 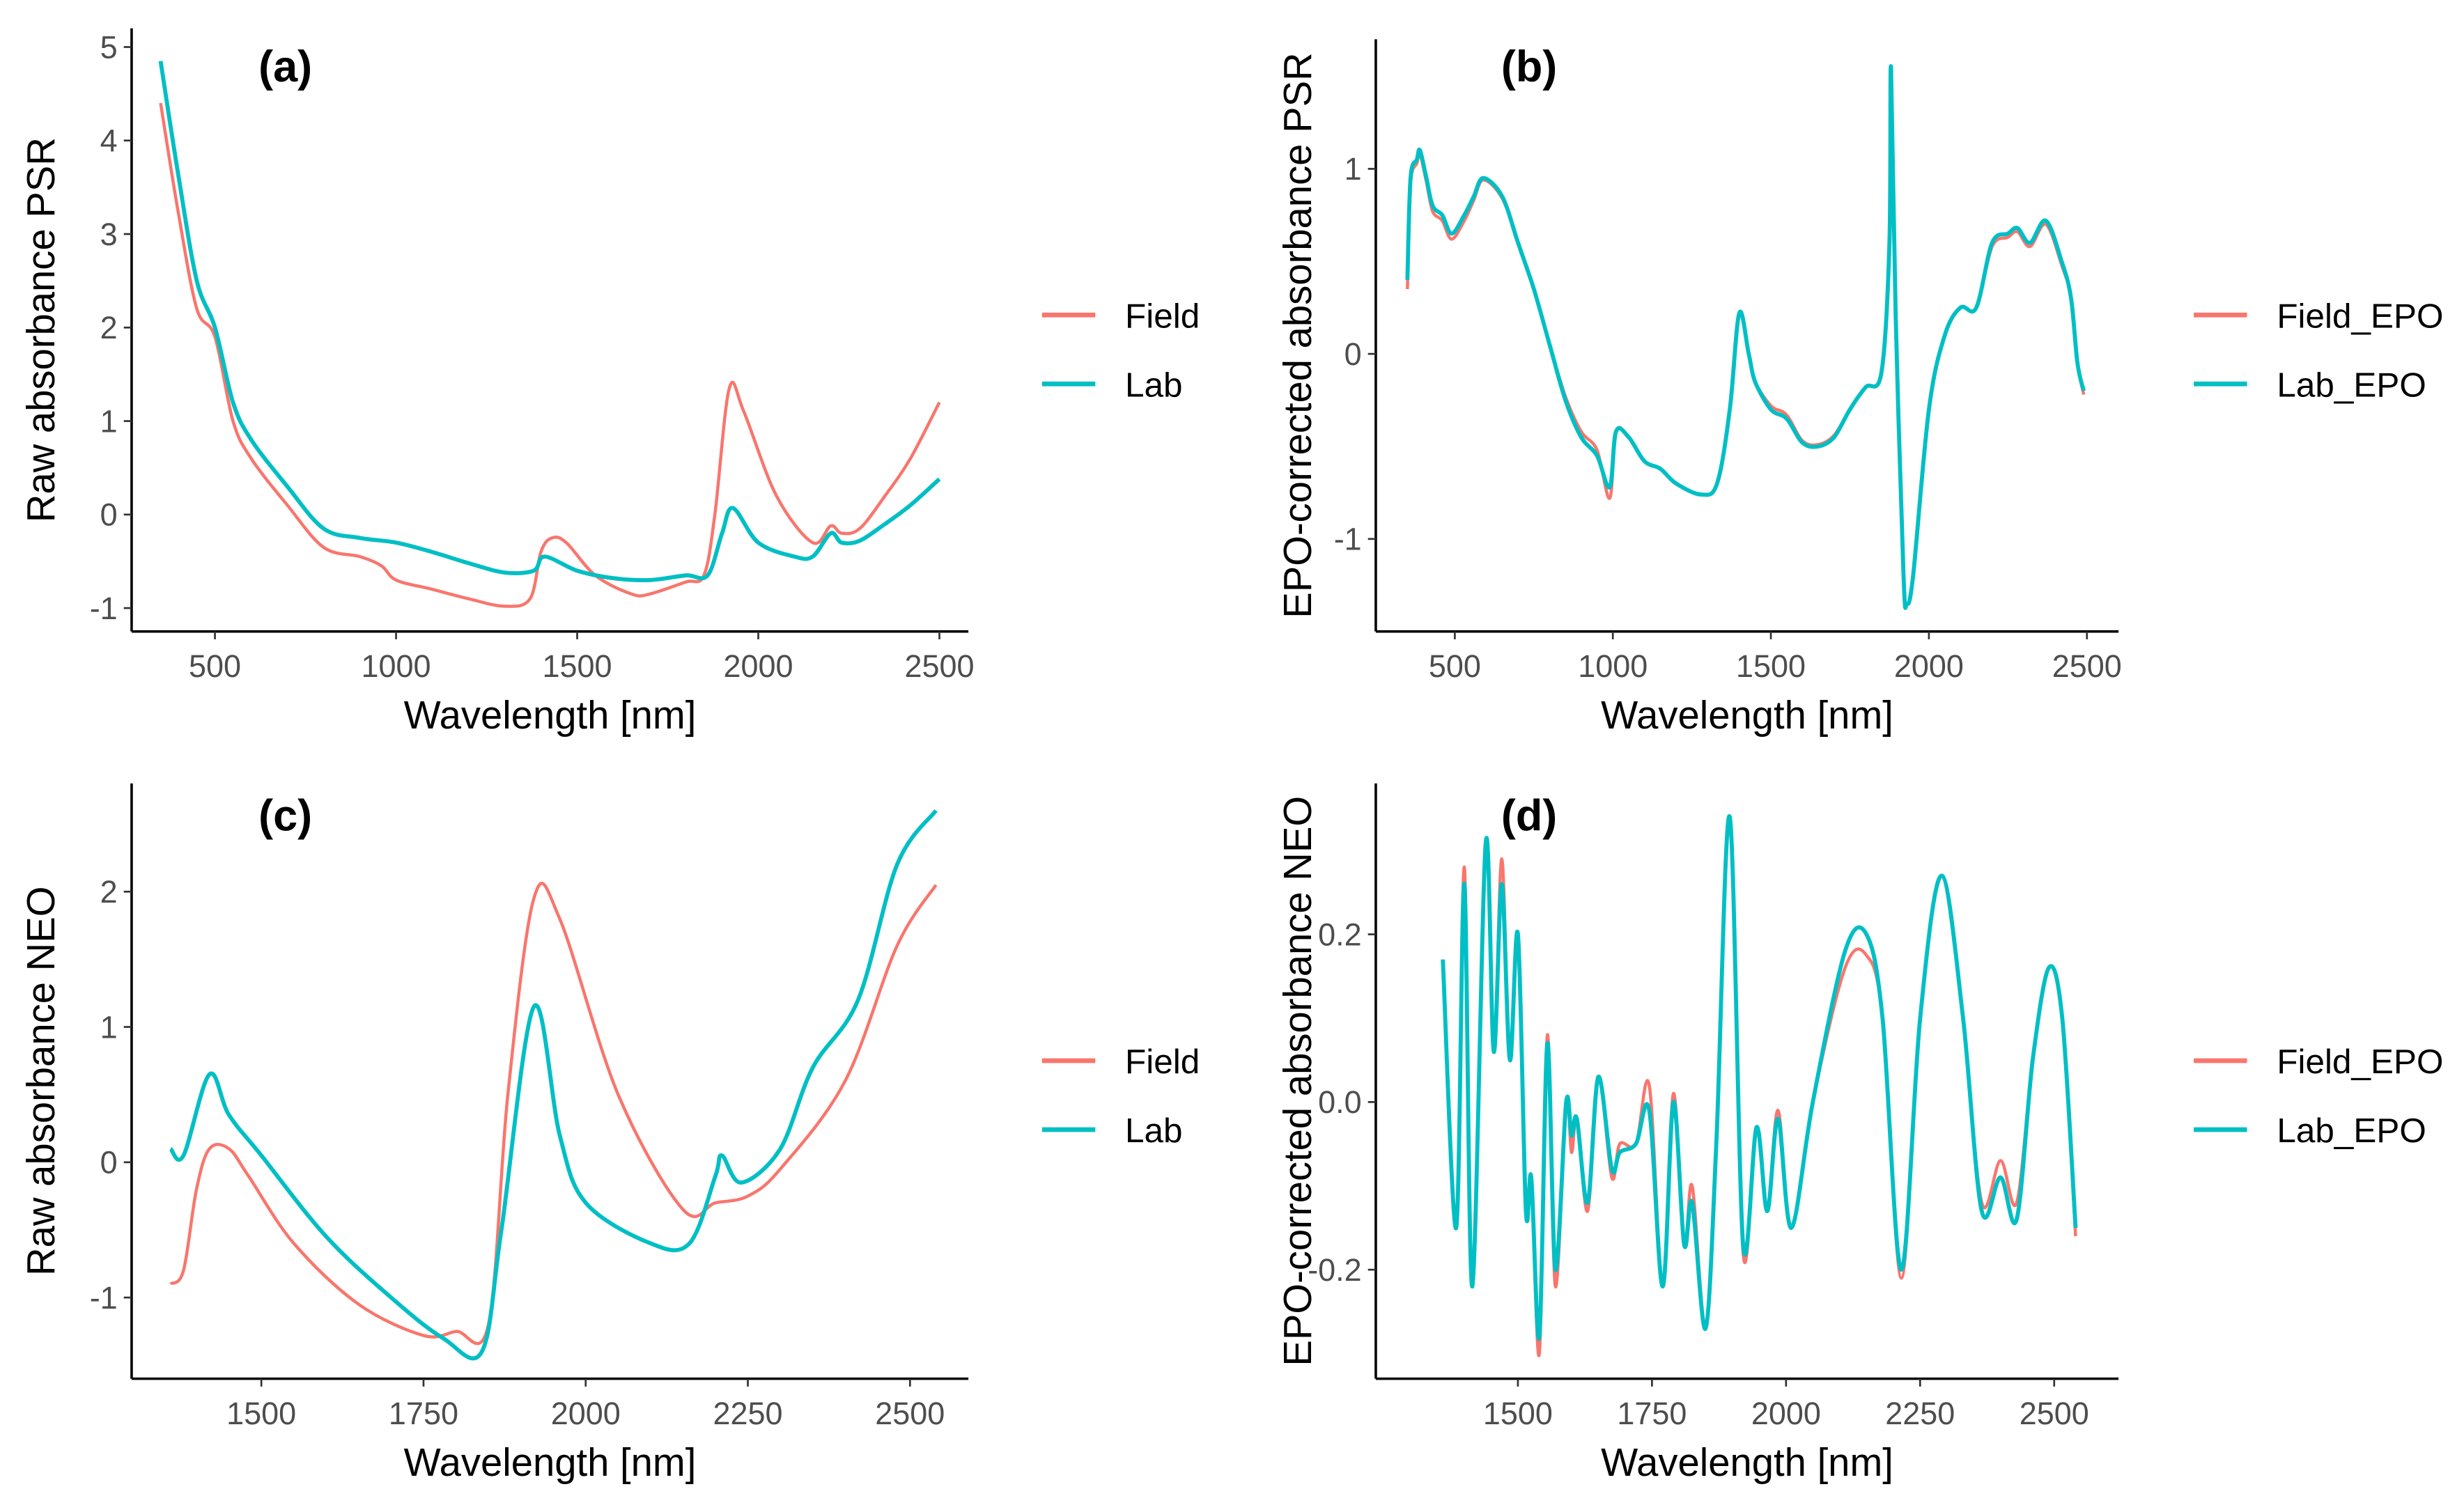 What do you see at coordinates (1297, 335) in the screenshot?
I see `y-axis-title: EPO-corrected absorbance PSR` at bounding box center [1297, 335].